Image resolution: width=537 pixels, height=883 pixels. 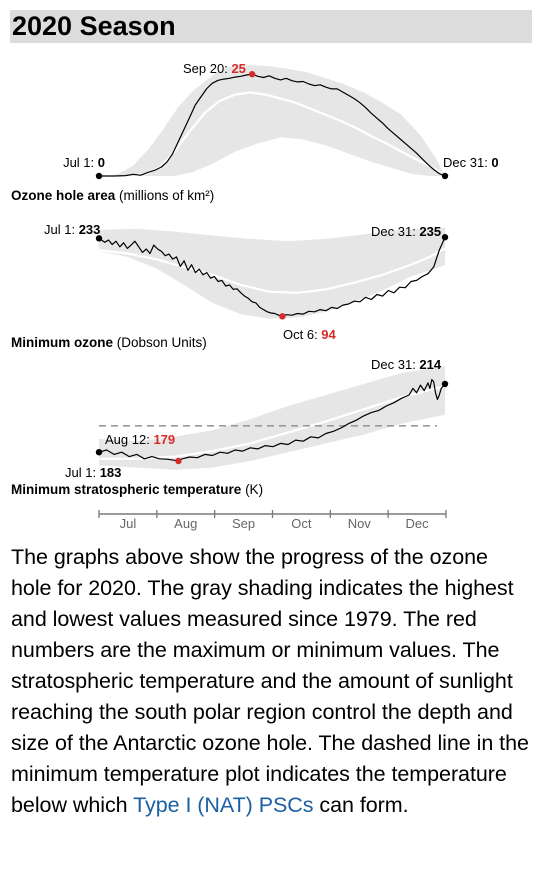 I want to click on end-label: Dec 31: 214, so click(x=406, y=364).